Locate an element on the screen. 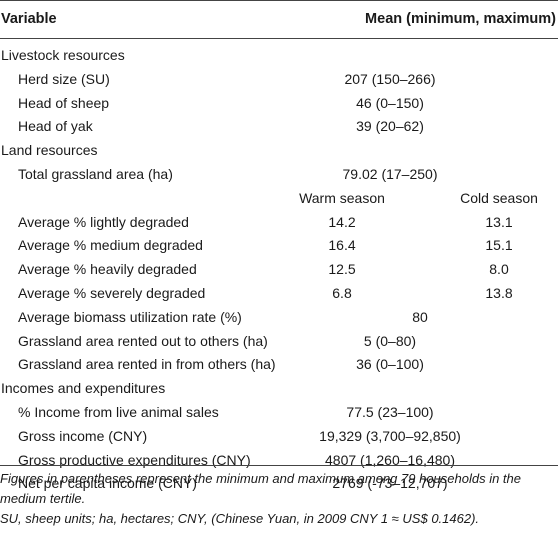 Image resolution: width=558 pixels, height=534 pixels. row-label: Head of sheep is located at coordinates (64, 102).